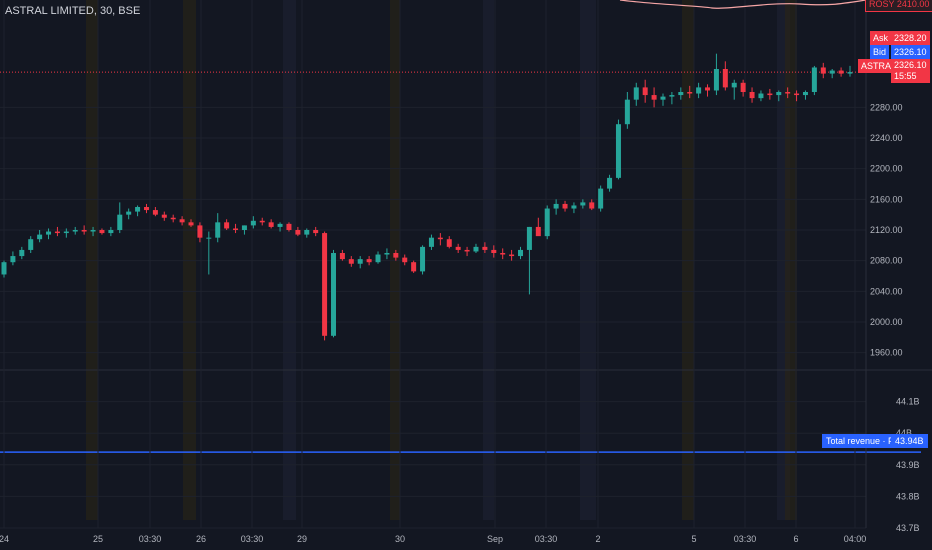  I want to click on last-price-value: 2326.10, so click(910, 65).